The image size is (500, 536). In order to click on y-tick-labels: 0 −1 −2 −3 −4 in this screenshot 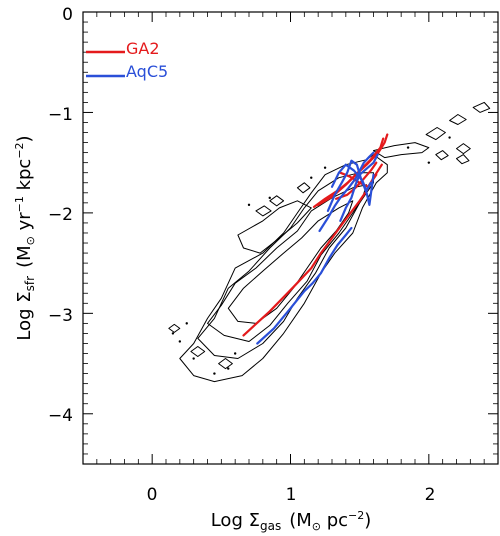, I will do `click(60, 215)`.